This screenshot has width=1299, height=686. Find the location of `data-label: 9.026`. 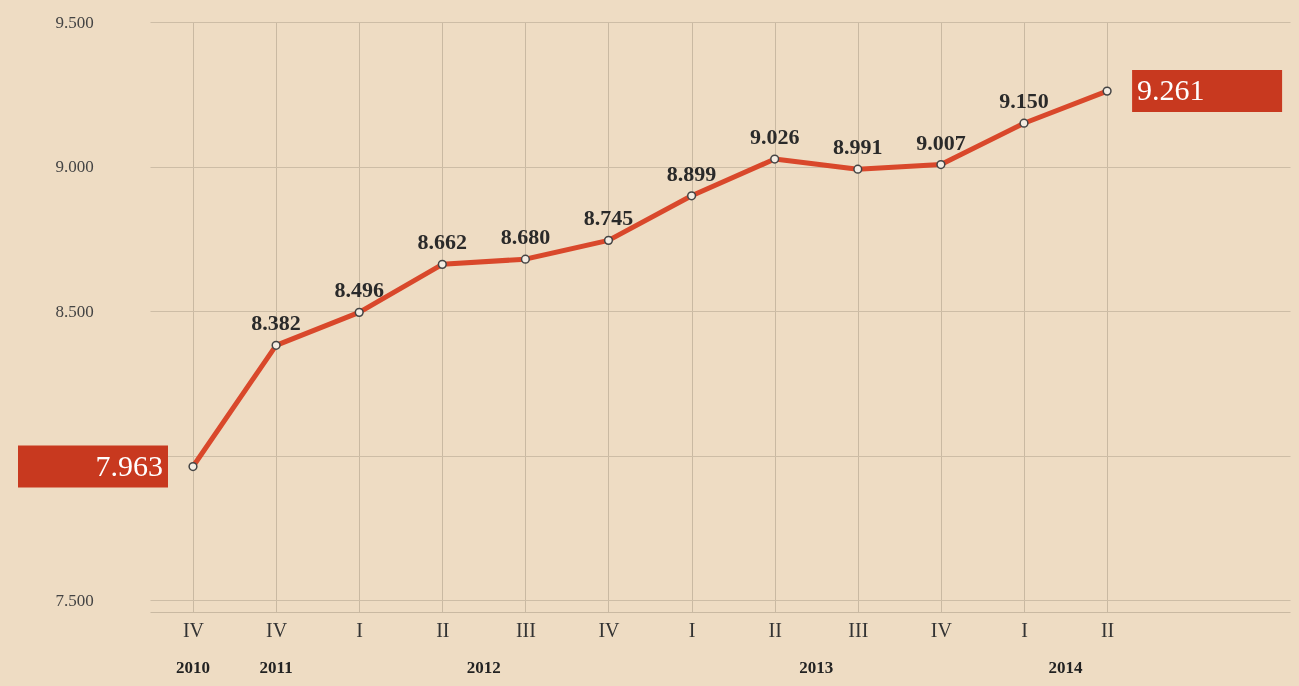

data-label: 9.026 is located at coordinates (774, 137).